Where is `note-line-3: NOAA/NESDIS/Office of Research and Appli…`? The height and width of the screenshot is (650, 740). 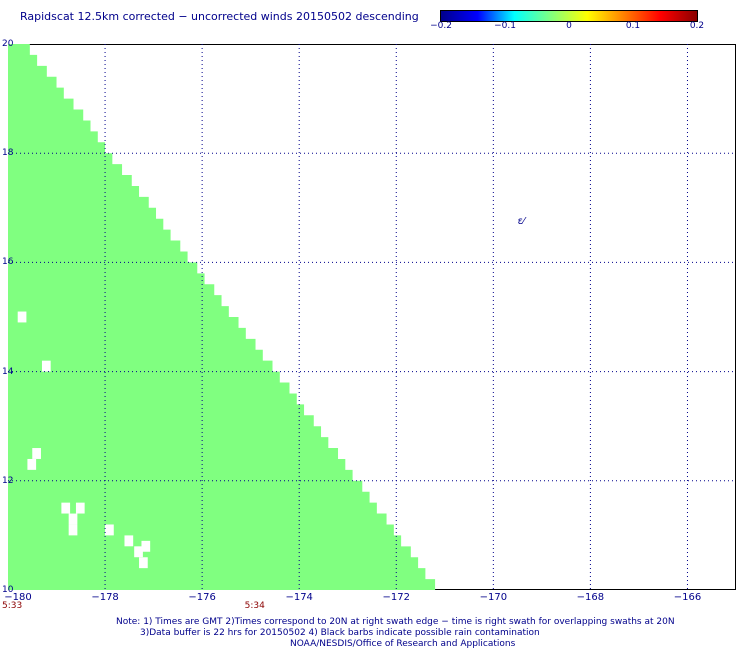
note-line-3: NOAA/NESDIS/Office of Research and Appli… is located at coordinates (403, 644).